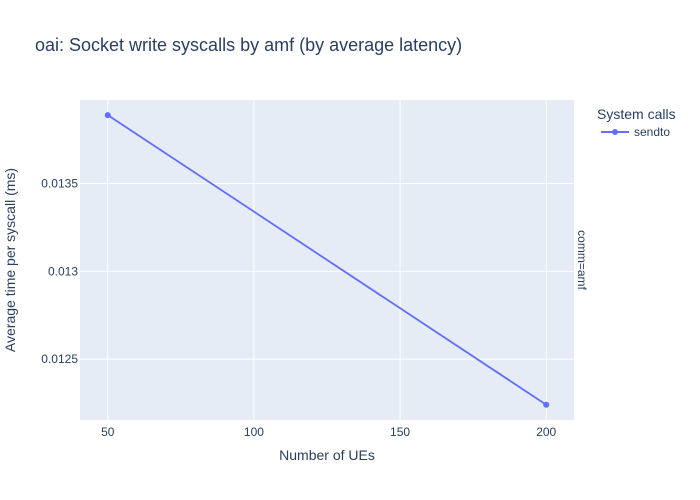  What do you see at coordinates (59, 184) in the screenshot?
I see `y-tick-label: 0.0135` at bounding box center [59, 184].